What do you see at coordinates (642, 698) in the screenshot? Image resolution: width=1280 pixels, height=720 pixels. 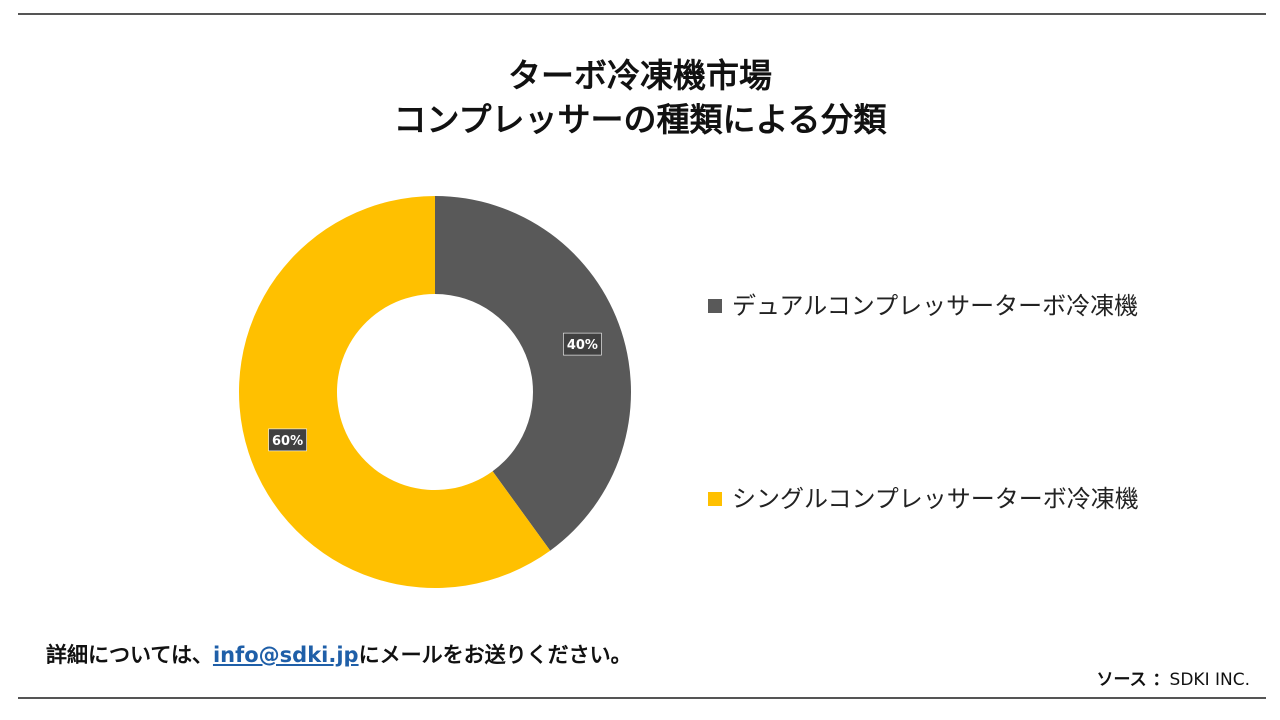 I see `bottom-divider` at bounding box center [642, 698].